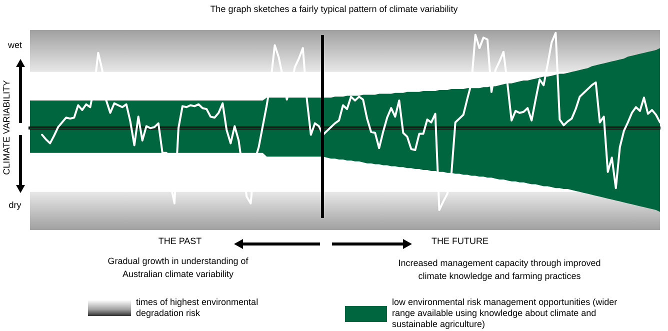 The width and height of the screenshot is (668, 331). I want to click on text: Gradual growth in understanding of Australian climate variability, so click(178, 268).